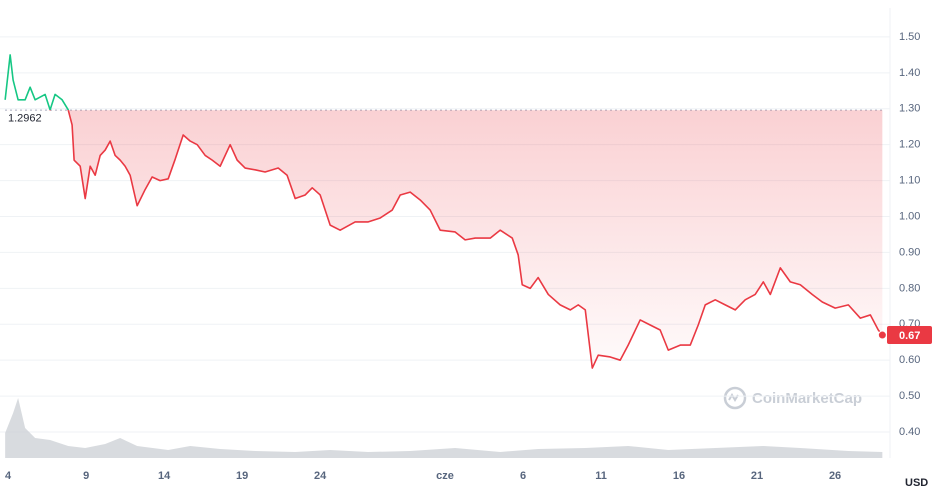  Describe the element at coordinates (523, 476) in the screenshot. I see `x-tick-label: 6` at that location.